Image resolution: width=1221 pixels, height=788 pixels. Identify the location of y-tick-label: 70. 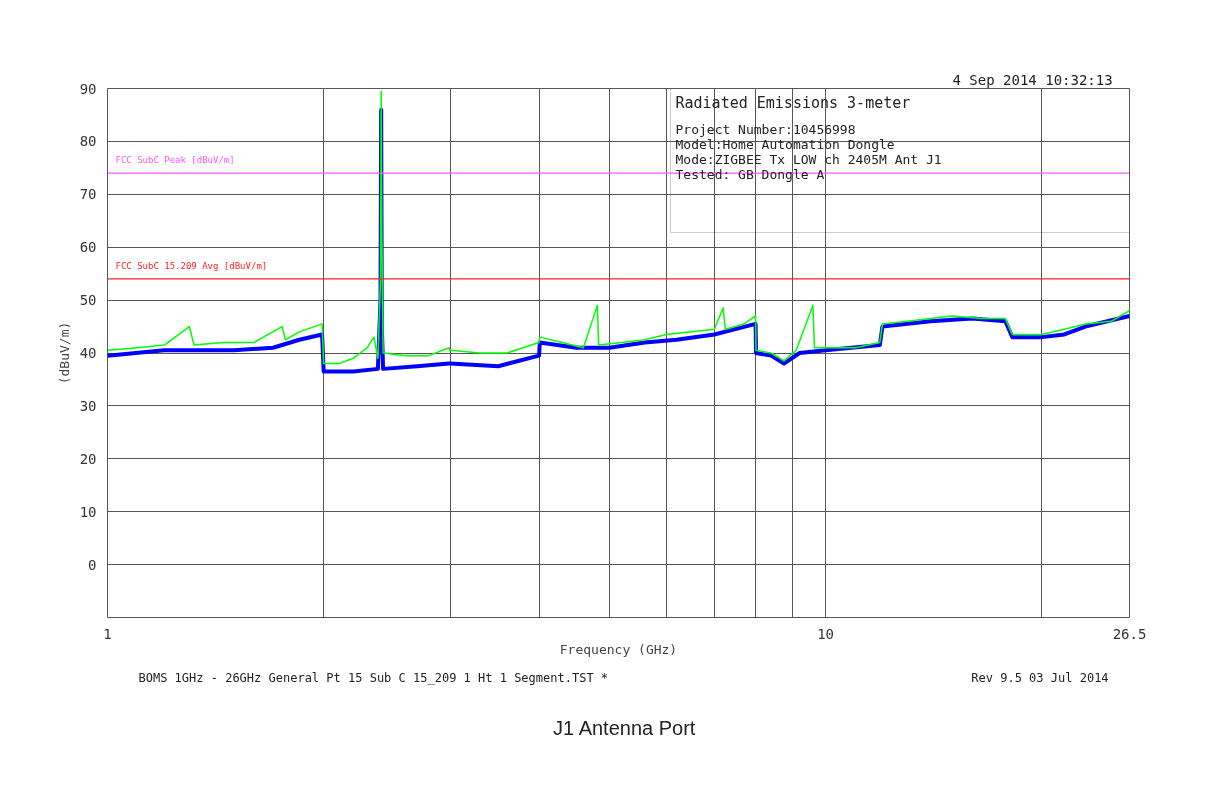
(88, 194).